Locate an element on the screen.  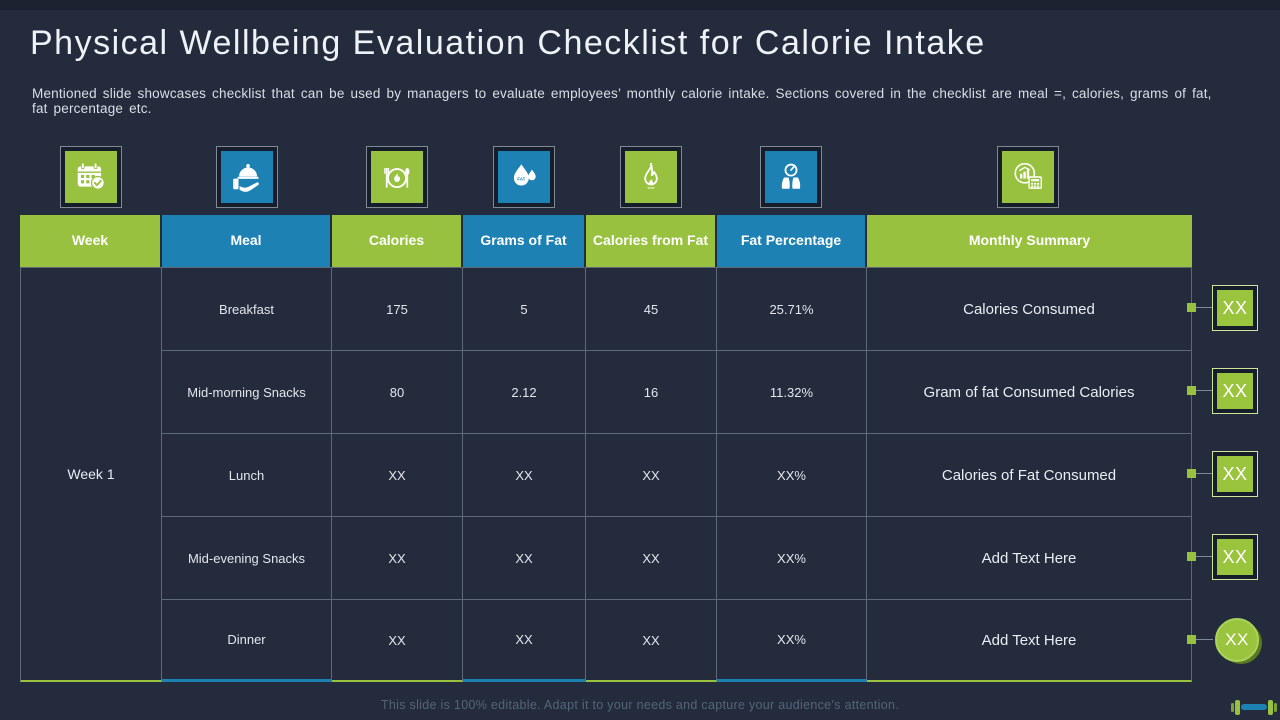
column-header-meal: Meal is located at coordinates (247, 241).